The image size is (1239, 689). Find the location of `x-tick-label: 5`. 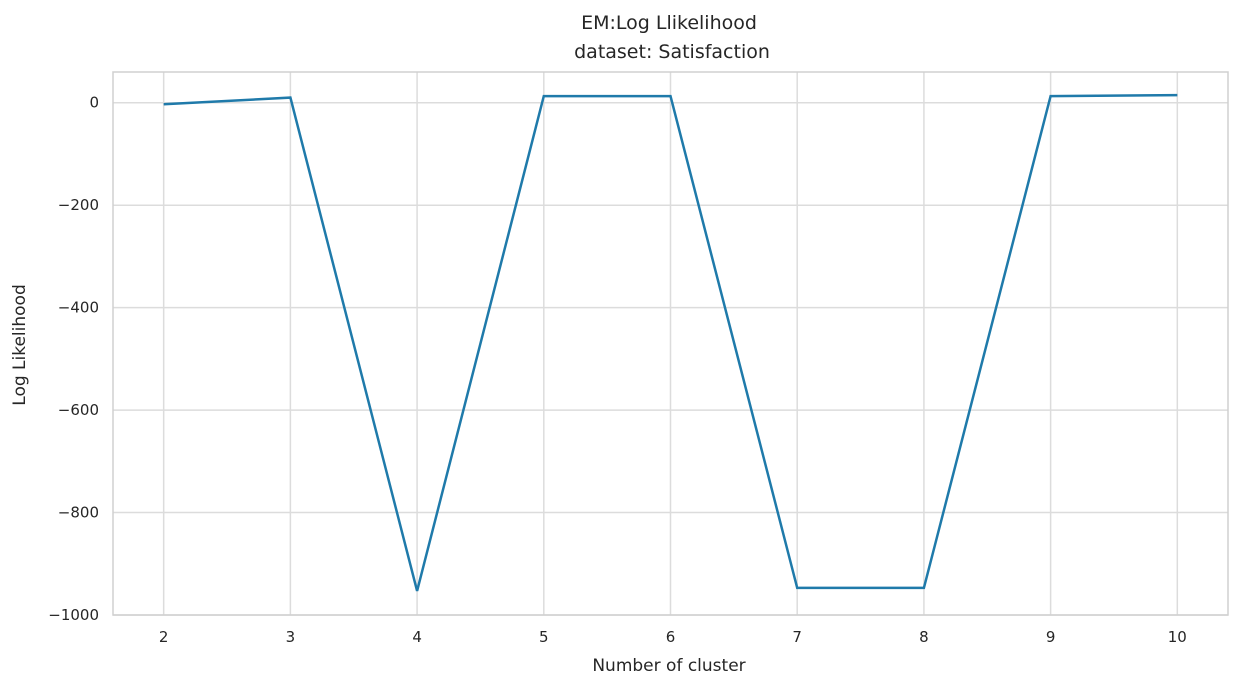

x-tick-label: 5 is located at coordinates (544, 637).